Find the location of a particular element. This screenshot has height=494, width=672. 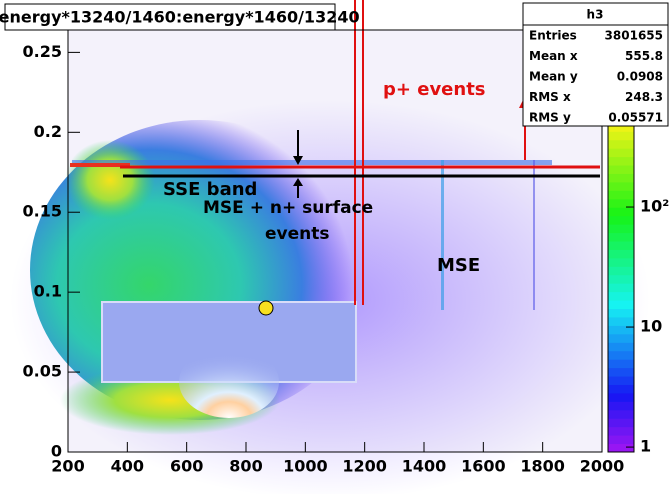

stats-label: RMS y is located at coordinates (550, 118).